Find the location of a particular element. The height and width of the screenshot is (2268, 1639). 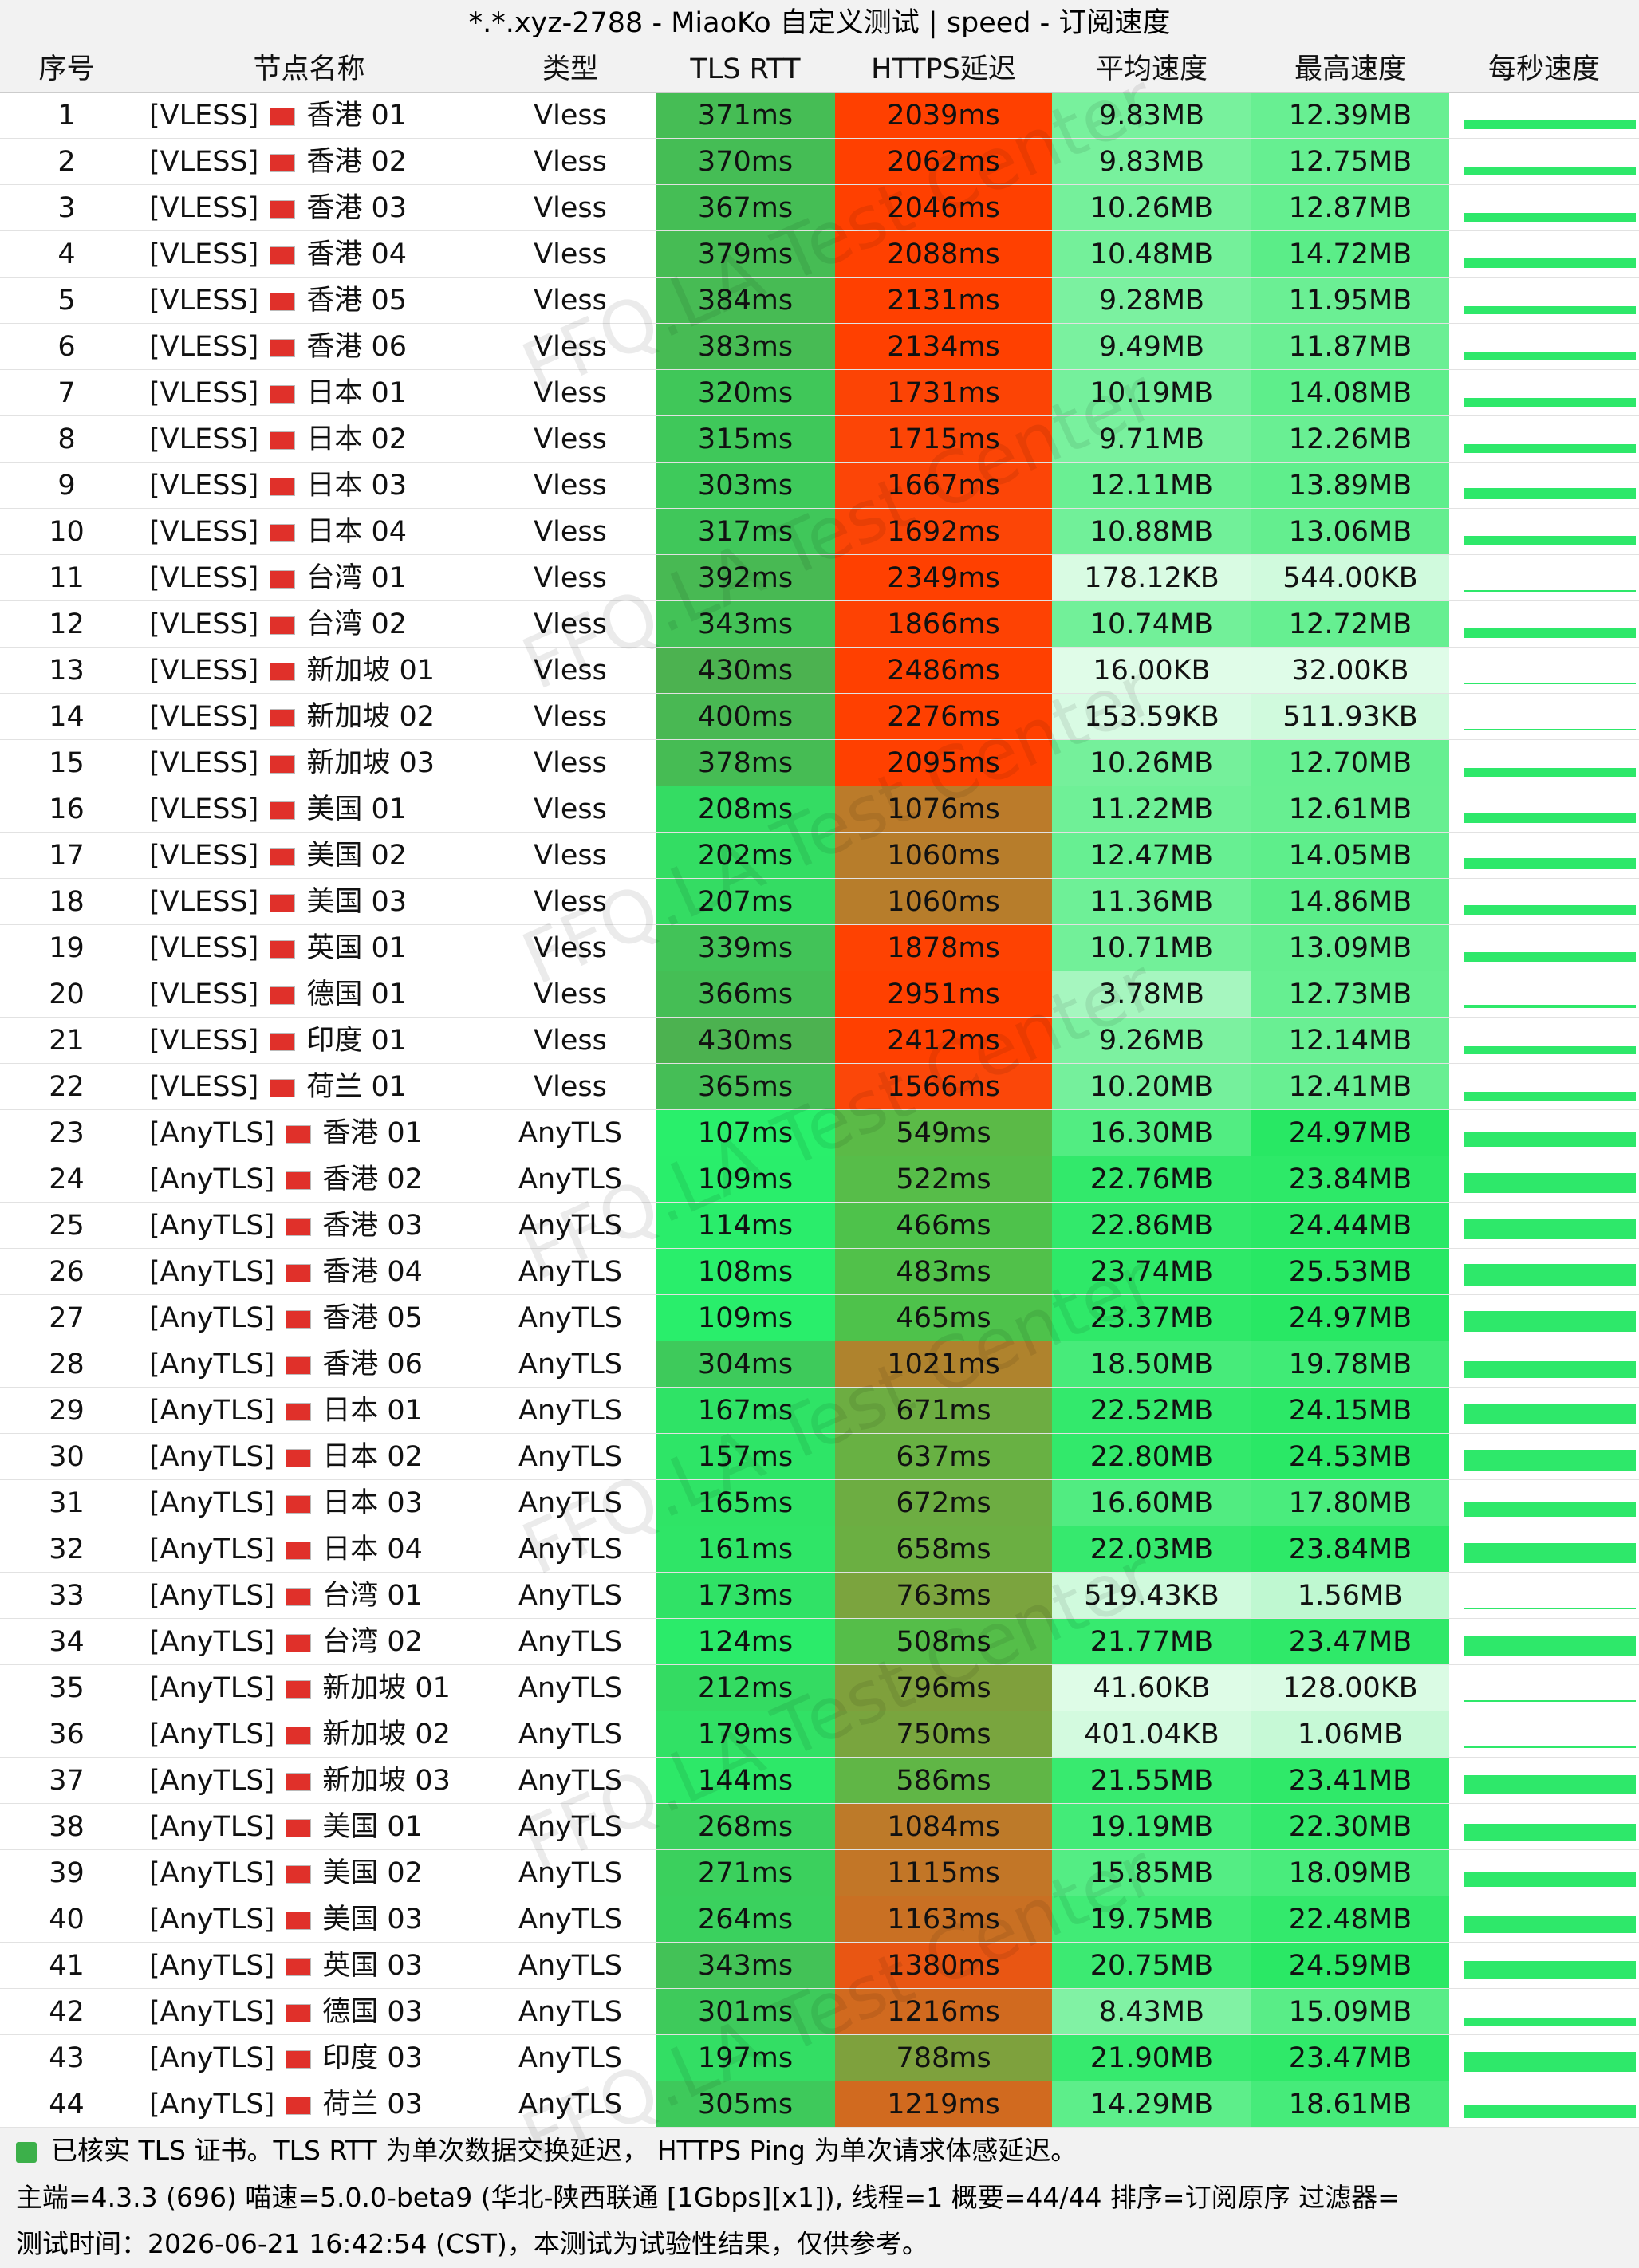

node-name: [AnyTLS] 美国 02 is located at coordinates (309, 1873).